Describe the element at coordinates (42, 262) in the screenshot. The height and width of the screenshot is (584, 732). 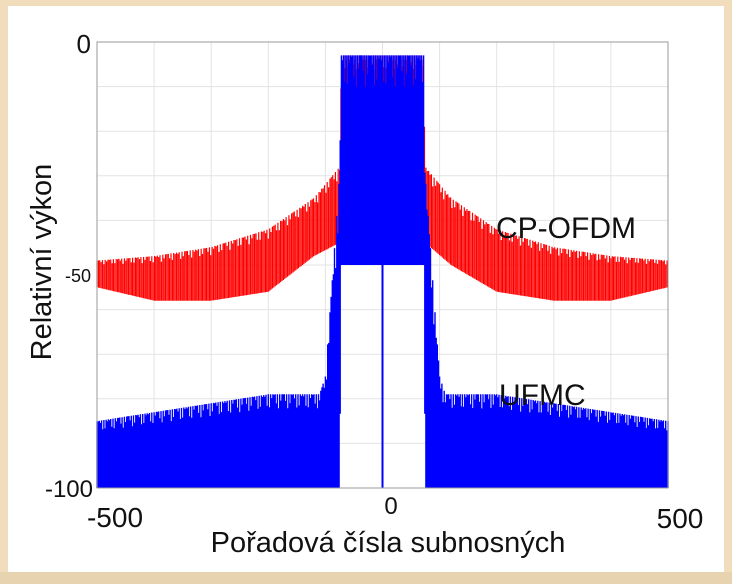
I see `y-axis-title: Relativní výkon` at that location.